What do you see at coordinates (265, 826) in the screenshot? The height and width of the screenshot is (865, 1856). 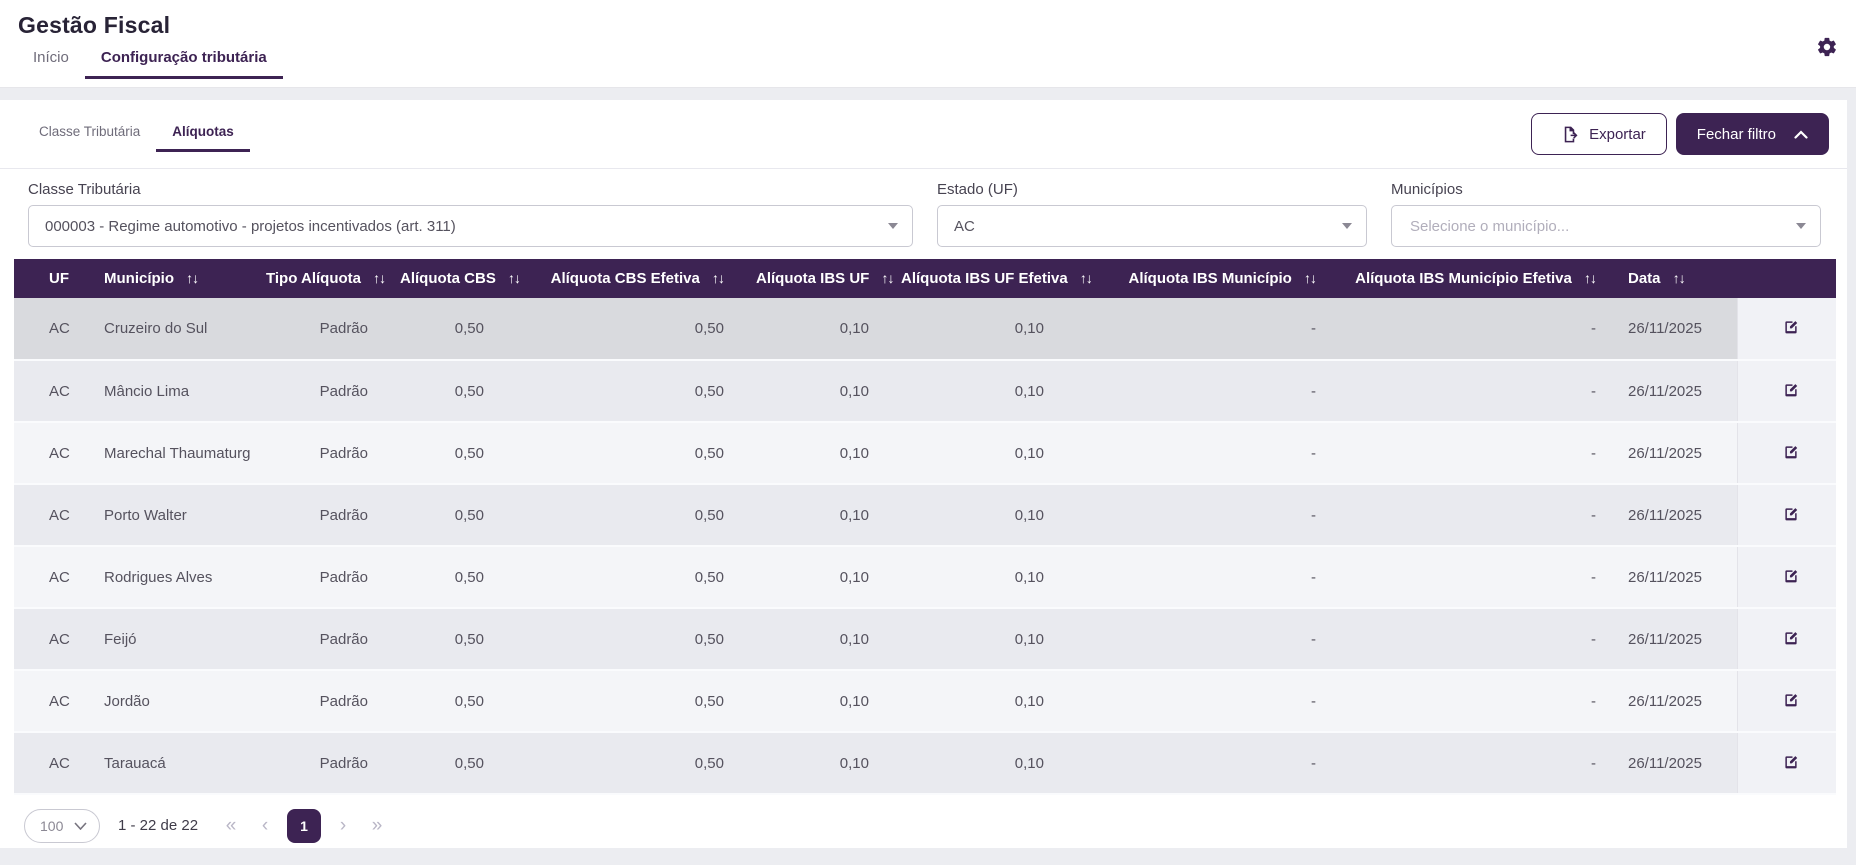 I see `prev-page-button: ‹` at bounding box center [265, 826].